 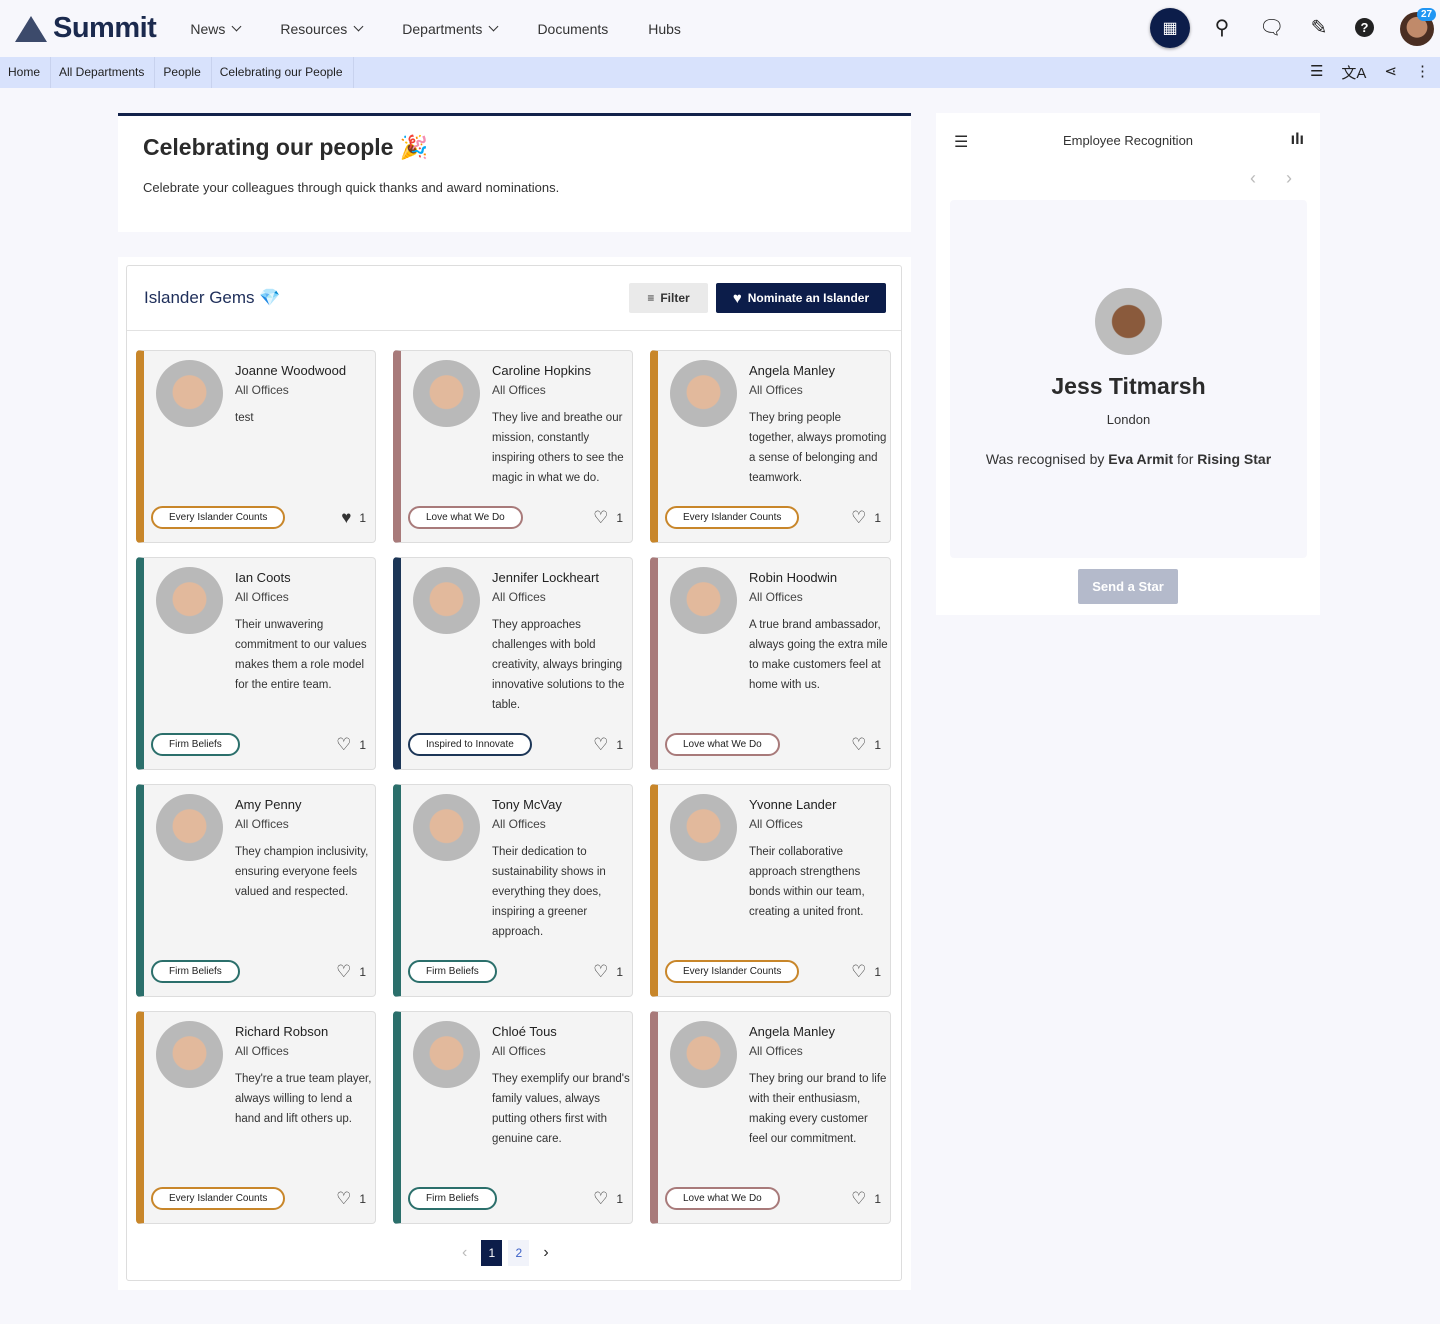 What do you see at coordinates (492, 1253) in the screenshot?
I see `page-1: 1` at bounding box center [492, 1253].